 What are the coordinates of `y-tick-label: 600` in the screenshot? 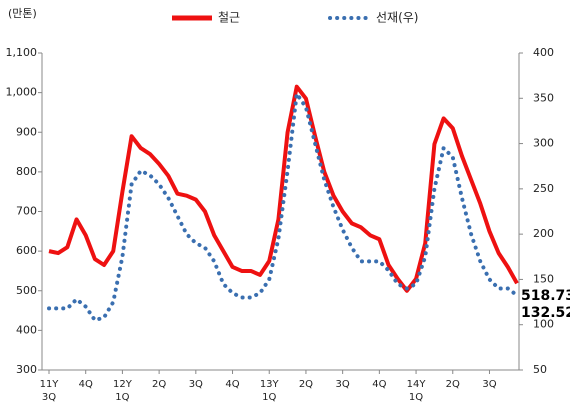 It's located at (26, 250).